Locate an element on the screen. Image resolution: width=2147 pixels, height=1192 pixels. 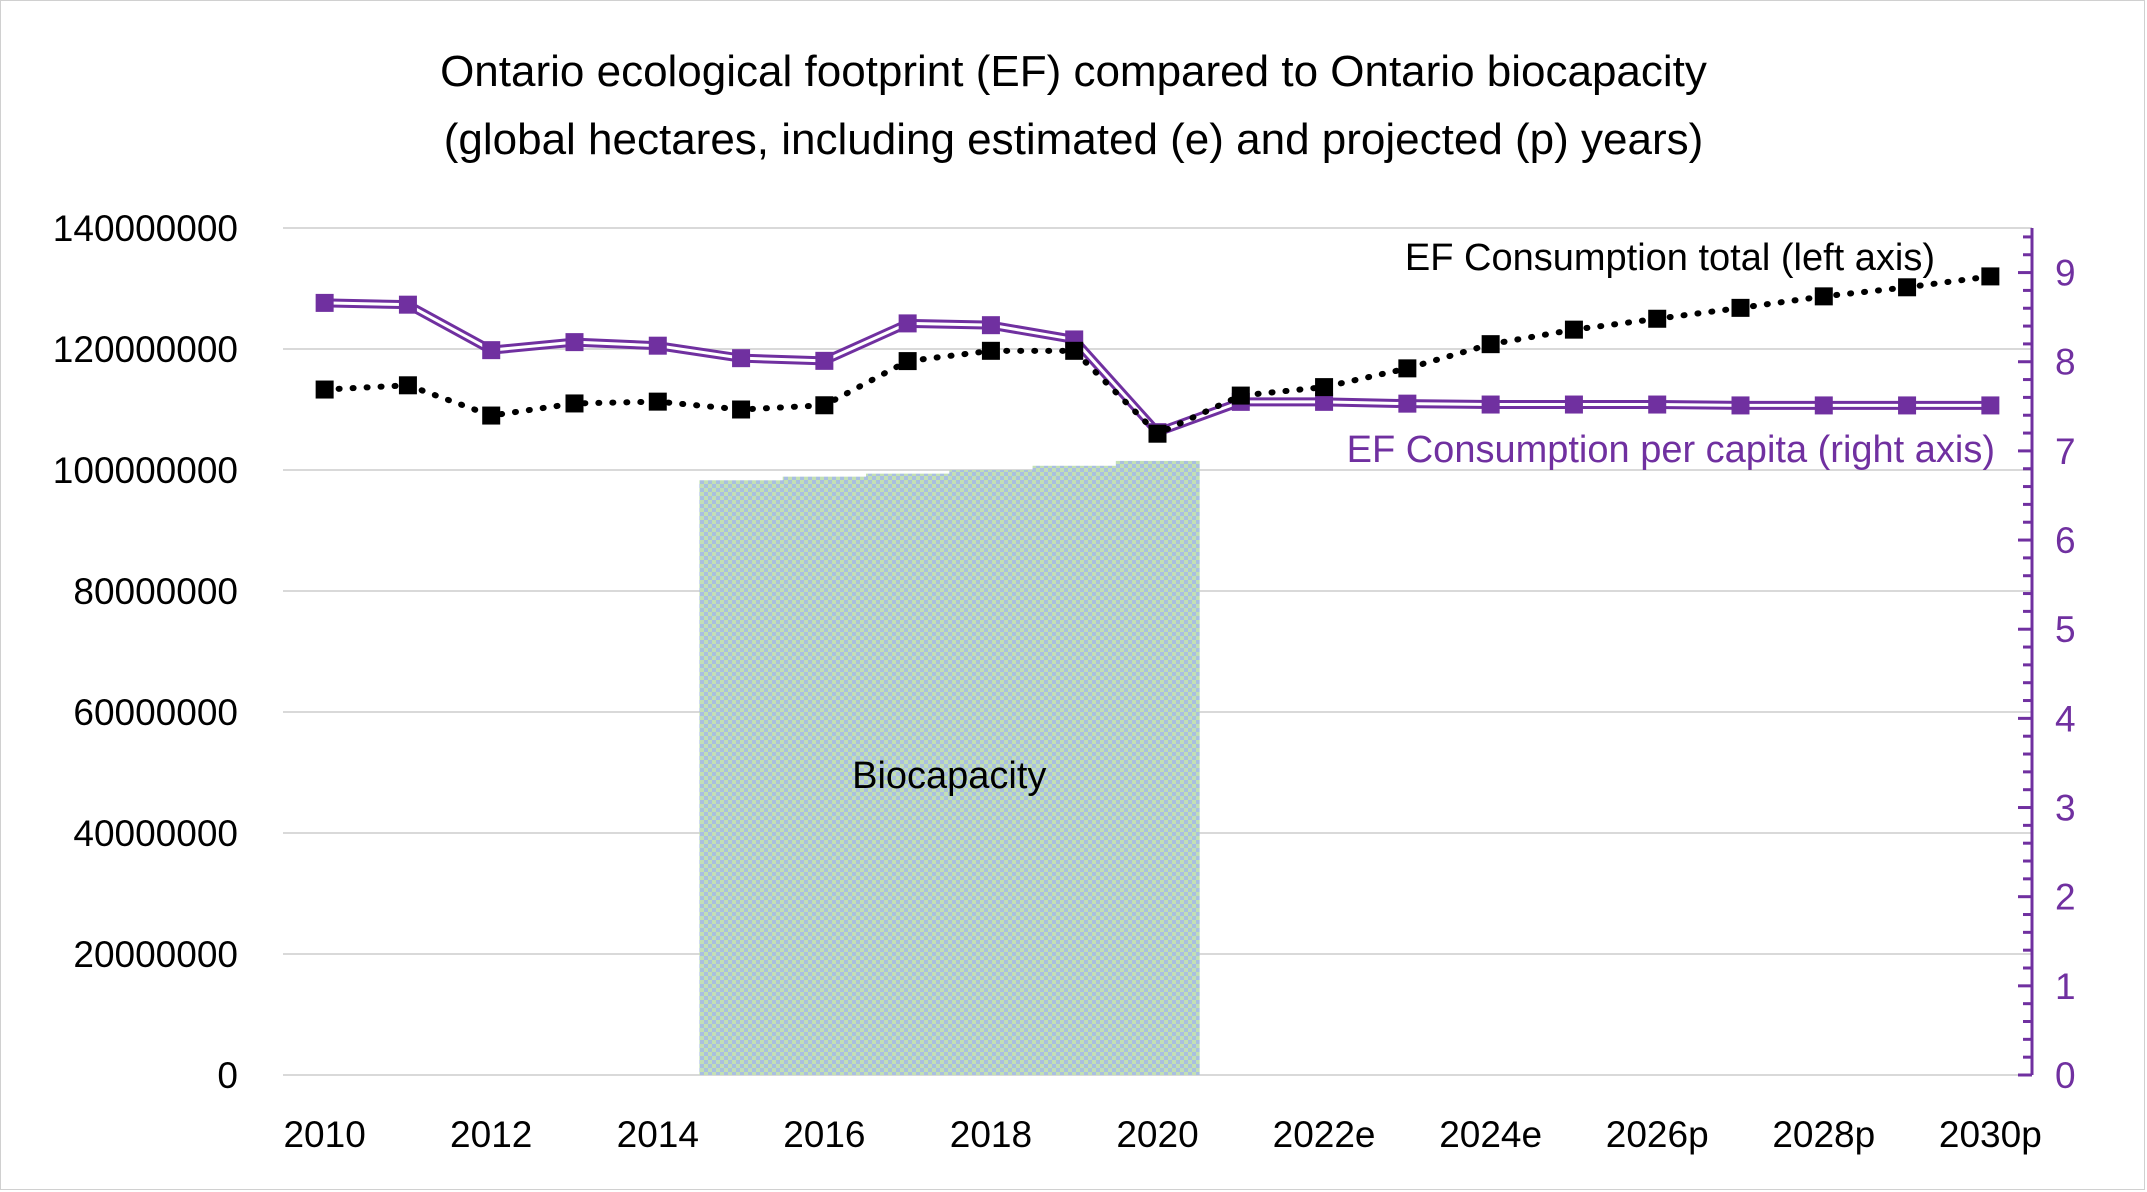
y-right-tick-label: 7 is located at coordinates (2065, 451).